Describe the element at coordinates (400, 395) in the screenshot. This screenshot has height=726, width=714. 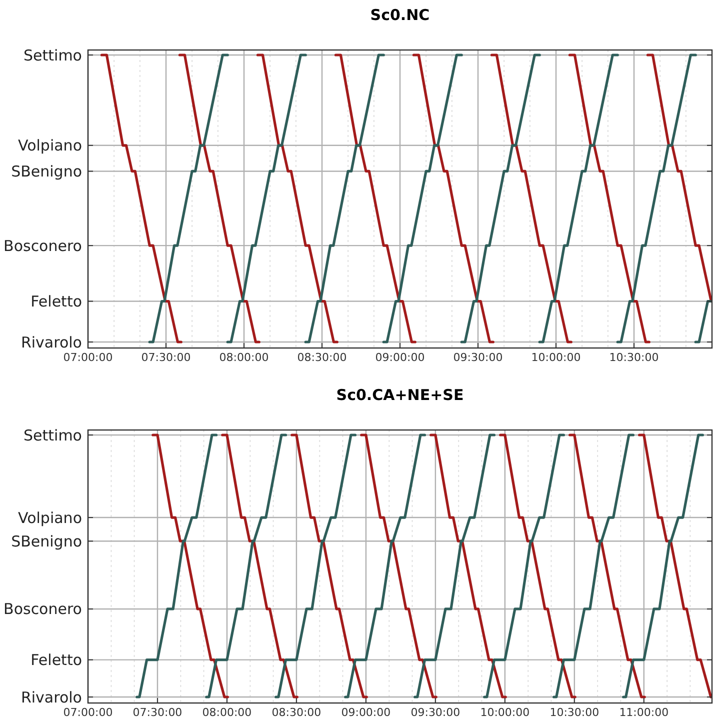
I see `chart-title: Sc0.CA+NE+SE` at that location.